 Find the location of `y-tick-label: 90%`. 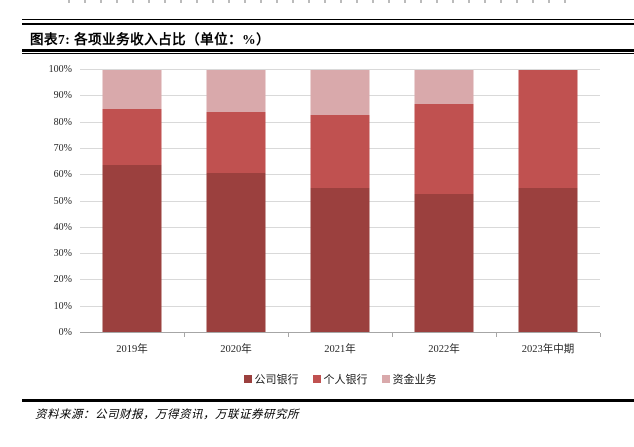

y-tick-label: 90% is located at coordinates (62, 96).